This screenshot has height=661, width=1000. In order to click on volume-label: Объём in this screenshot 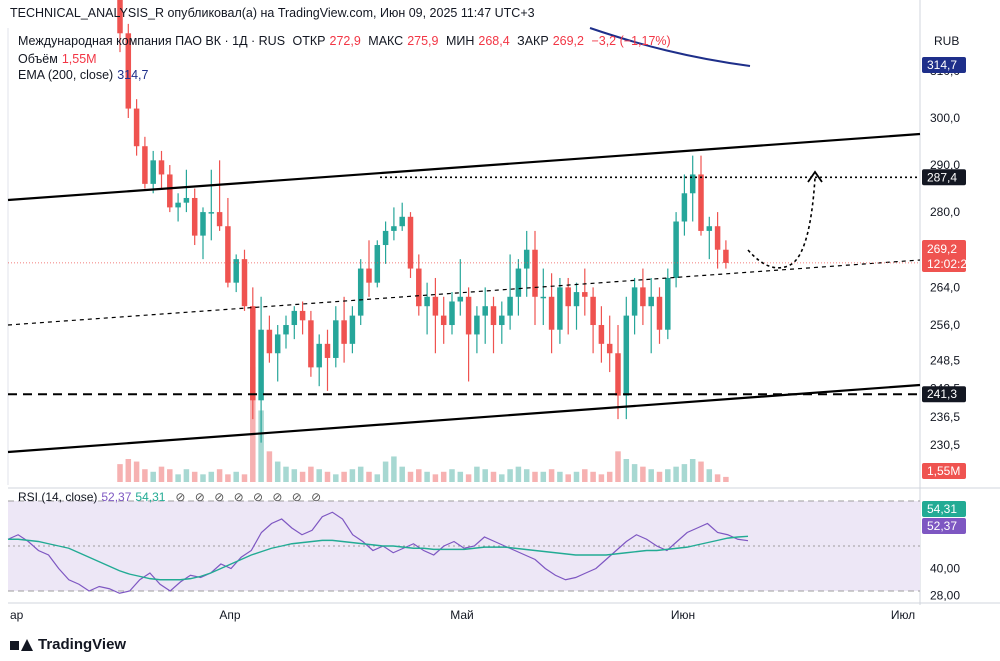, I will do `click(38, 59)`.